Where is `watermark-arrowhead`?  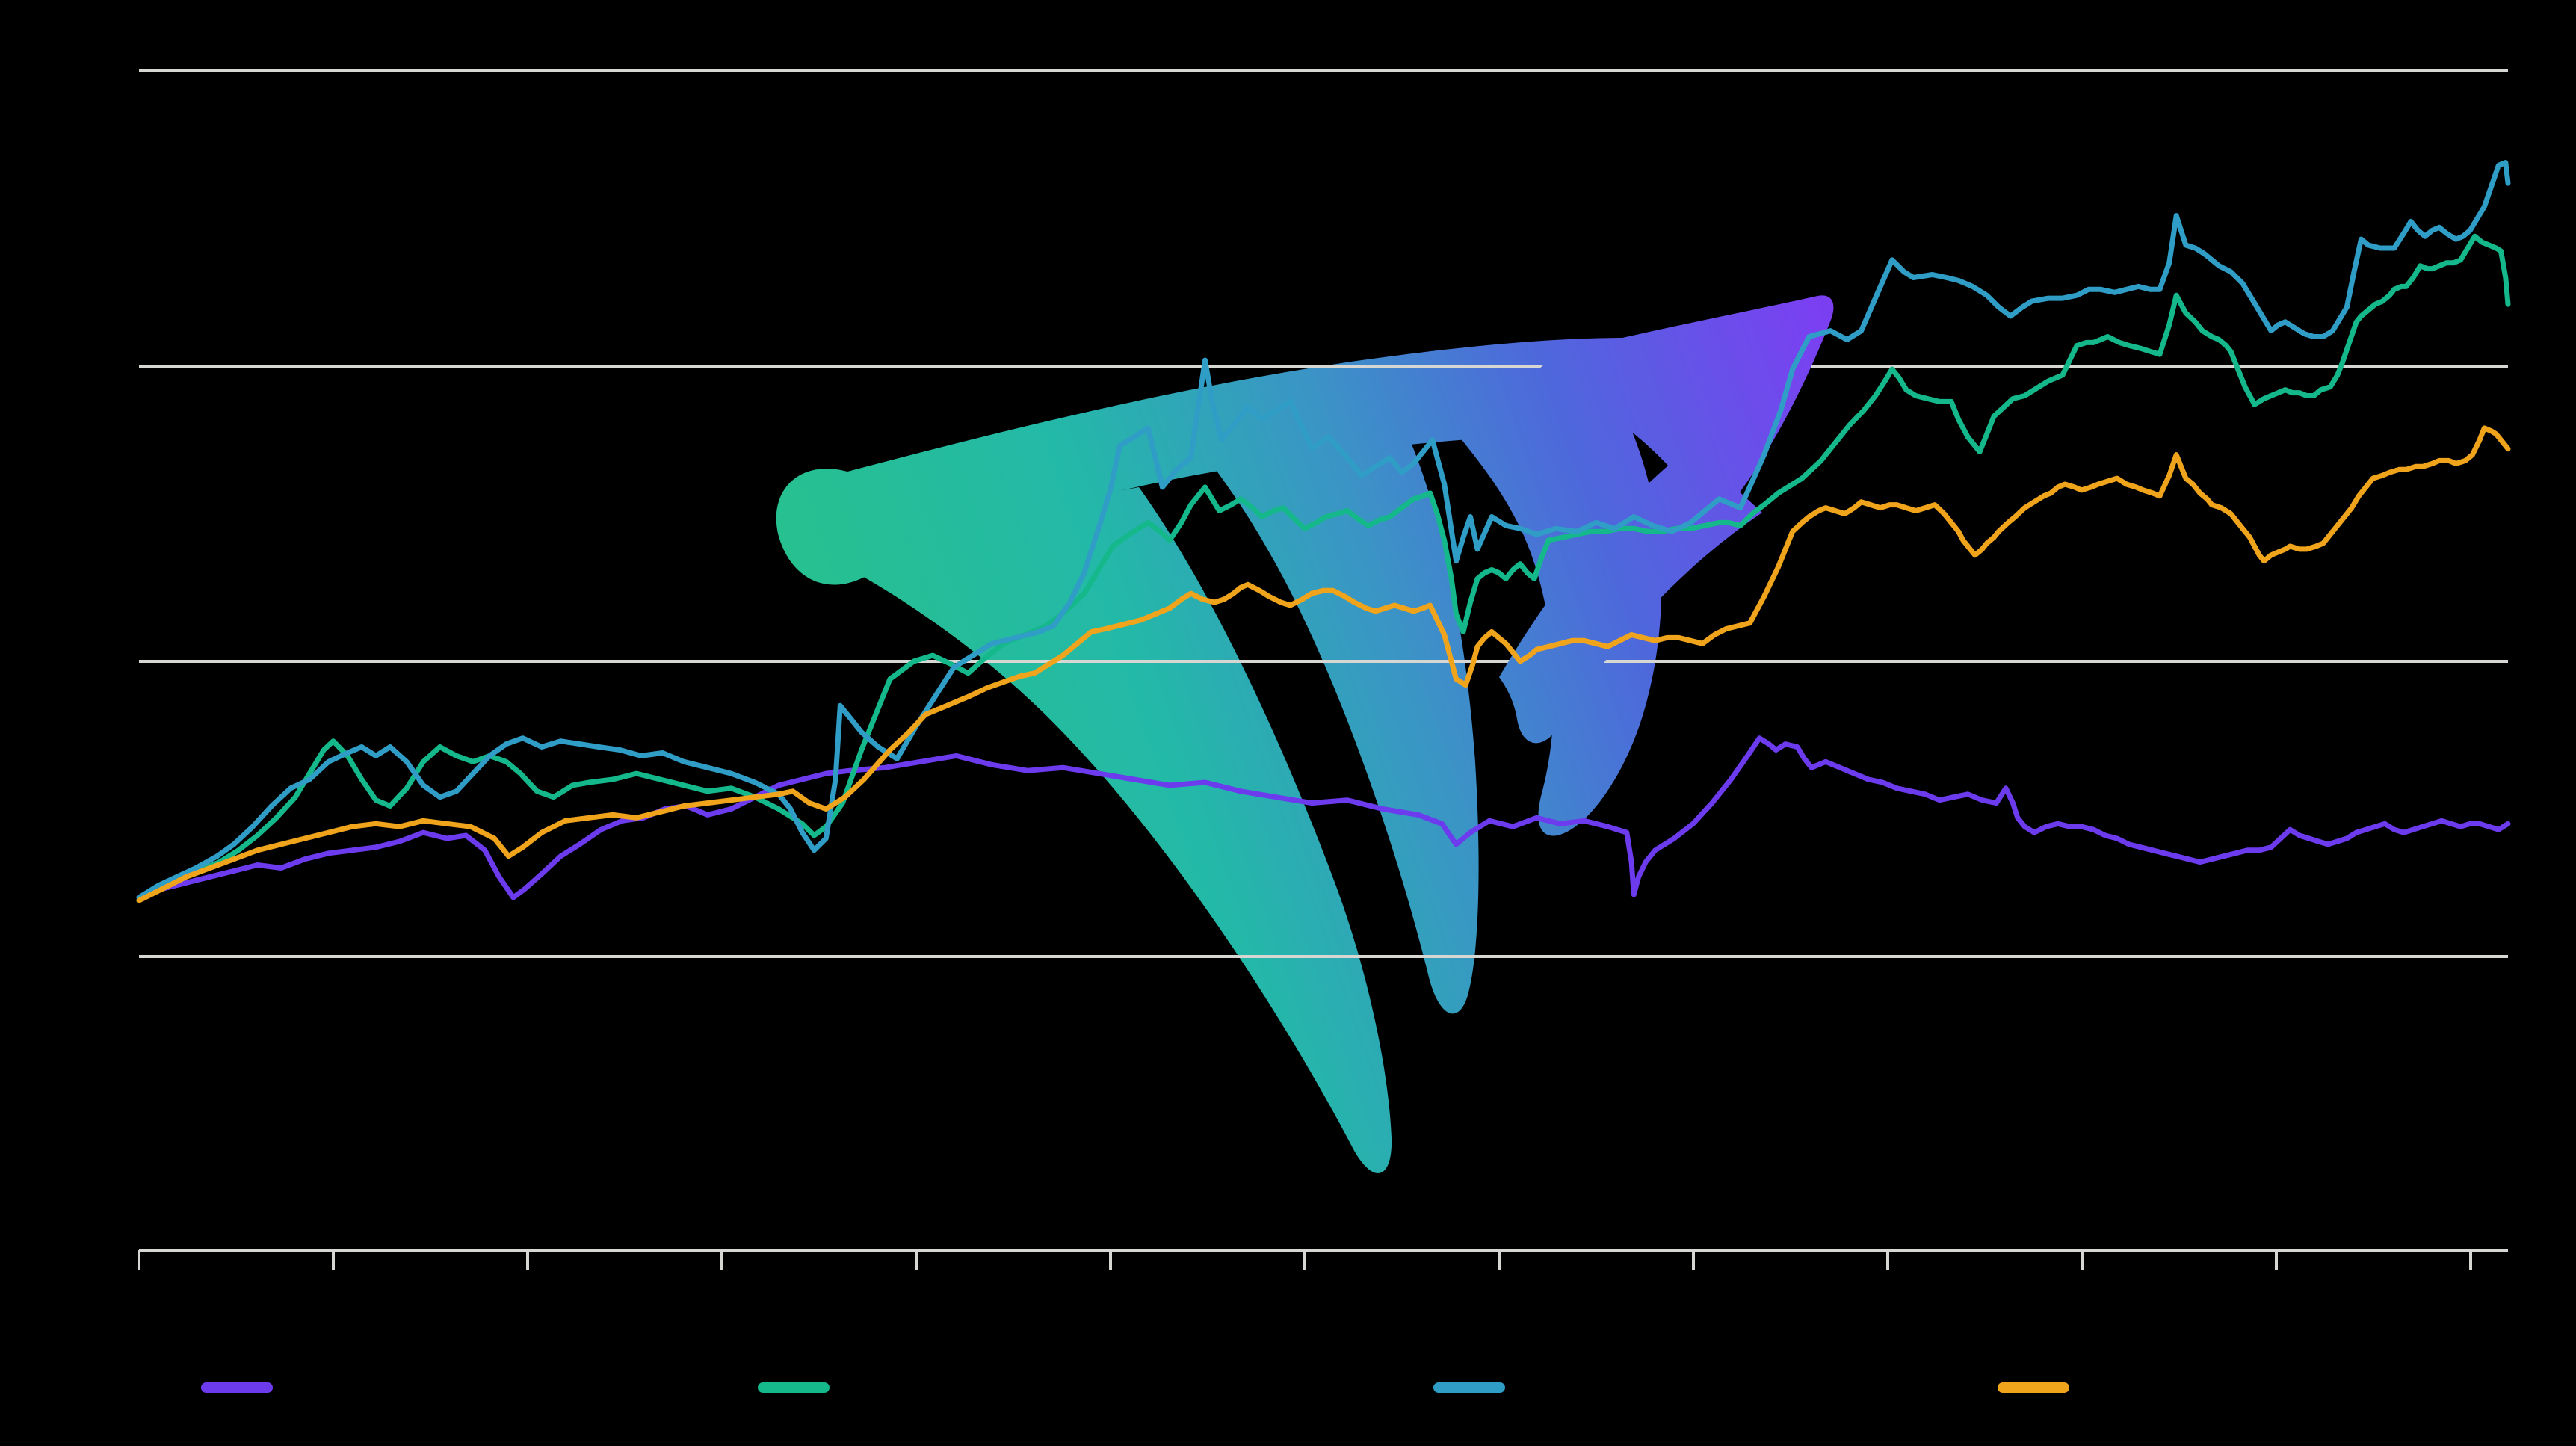 watermark-arrowhead is located at coordinates (1685, 403).